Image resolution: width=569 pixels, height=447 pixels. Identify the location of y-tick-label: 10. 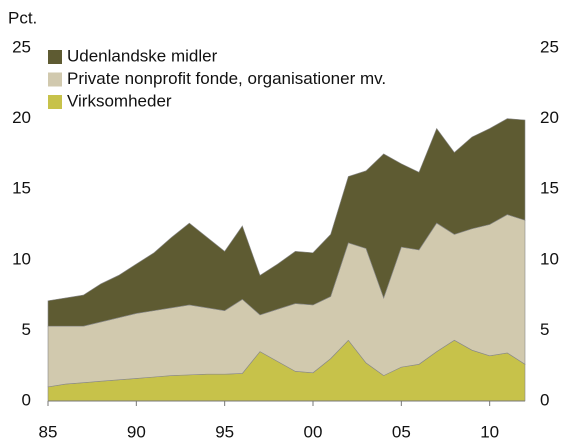
(21, 258).